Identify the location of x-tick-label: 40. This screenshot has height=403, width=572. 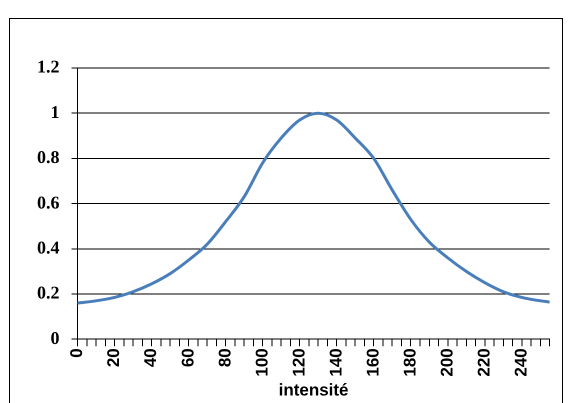
(150, 358).